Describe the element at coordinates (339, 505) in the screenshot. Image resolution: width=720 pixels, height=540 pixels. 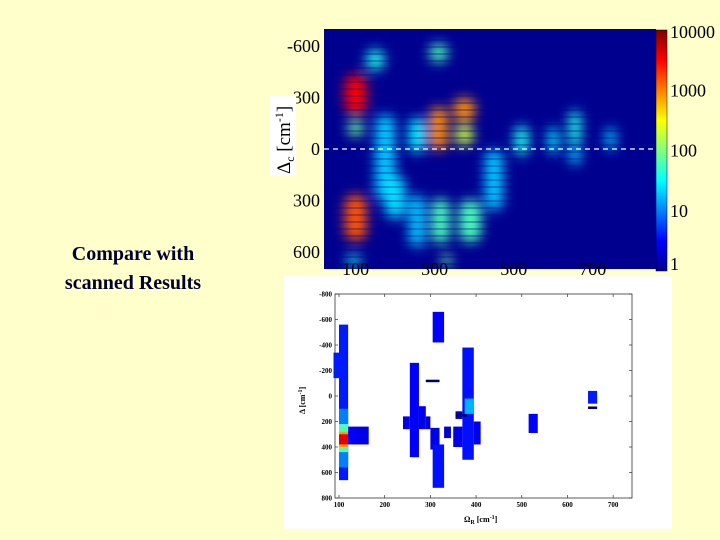
I see `scanned-x-tick-label: 100` at that location.